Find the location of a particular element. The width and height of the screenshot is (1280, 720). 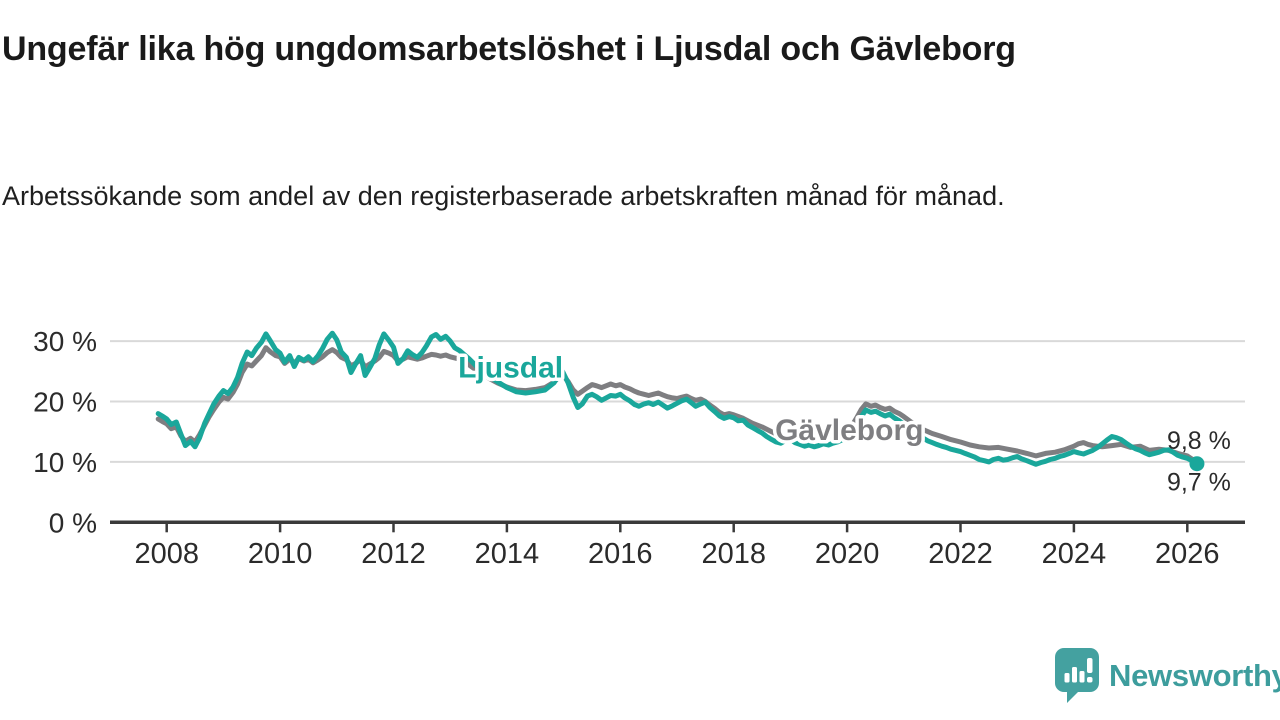

series-label-gävleborg: Gävleborg is located at coordinates (849, 430).